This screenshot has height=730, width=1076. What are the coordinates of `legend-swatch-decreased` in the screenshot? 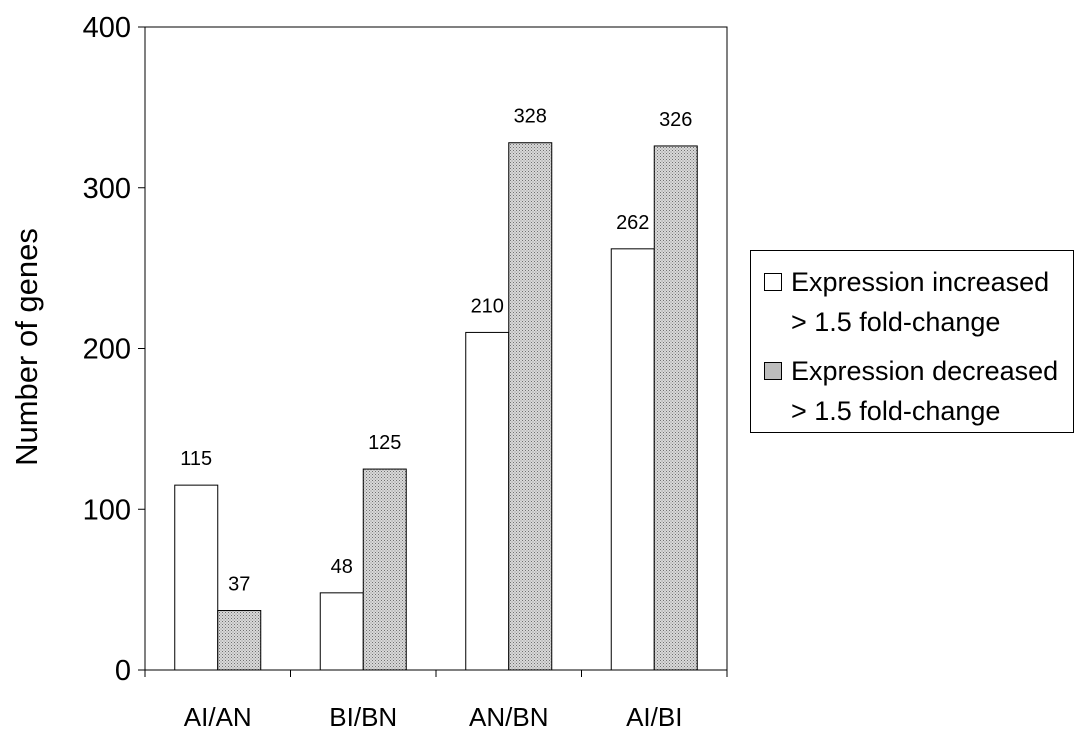 It's located at (773, 371).